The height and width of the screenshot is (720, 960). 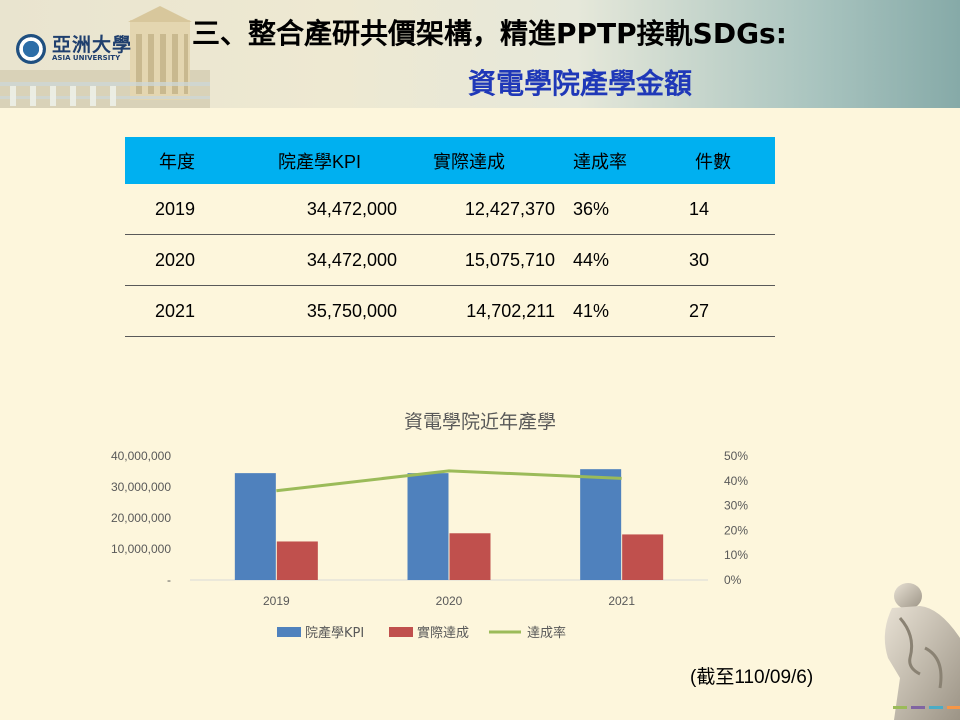 What do you see at coordinates (141, 549) in the screenshot?
I see `y-left-tick-label: 10,000,000` at bounding box center [141, 549].